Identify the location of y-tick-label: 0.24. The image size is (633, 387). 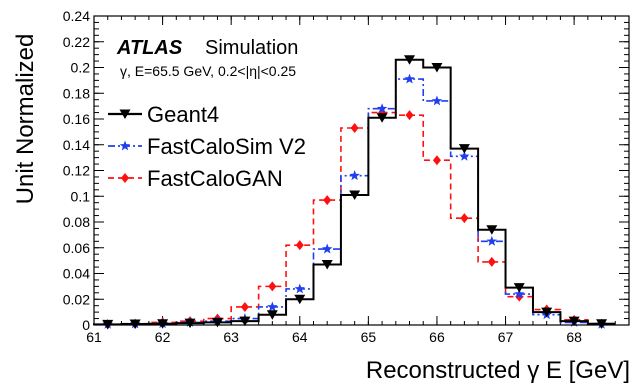
(76, 16).